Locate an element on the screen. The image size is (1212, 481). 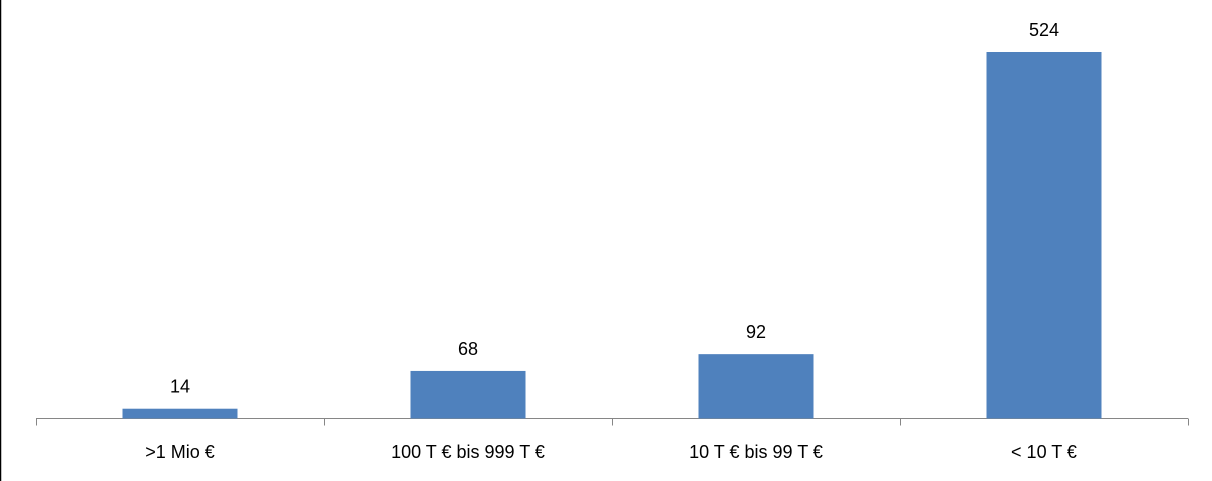
x-tick-label: < 10 T € is located at coordinates (1044, 452).